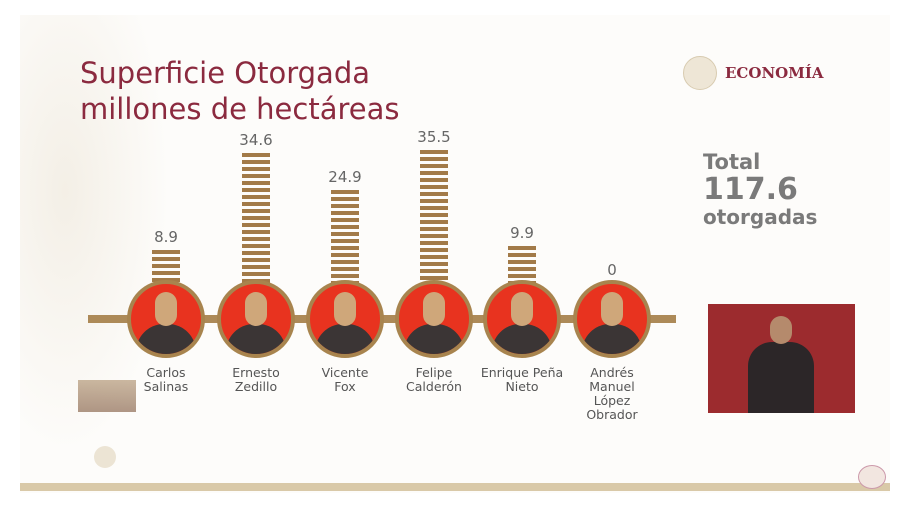 This screenshot has width=900, height=506. Describe the element at coordinates (612, 414) in the screenshot. I see `category-label-line: Obrador` at that location.